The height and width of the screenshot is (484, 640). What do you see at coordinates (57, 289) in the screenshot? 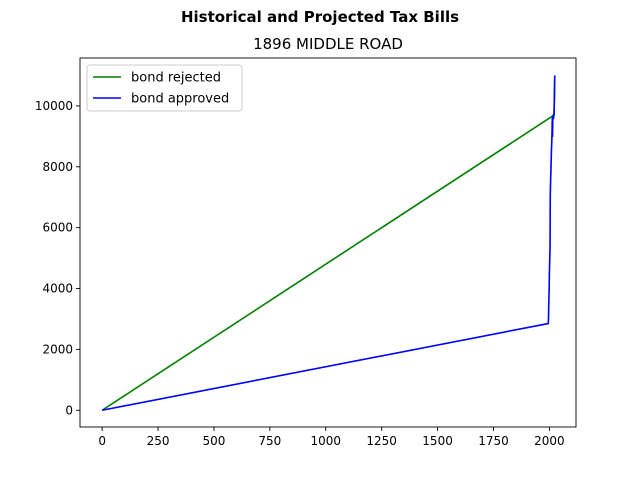
I see `y-tick-label: 4000` at bounding box center [57, 289].